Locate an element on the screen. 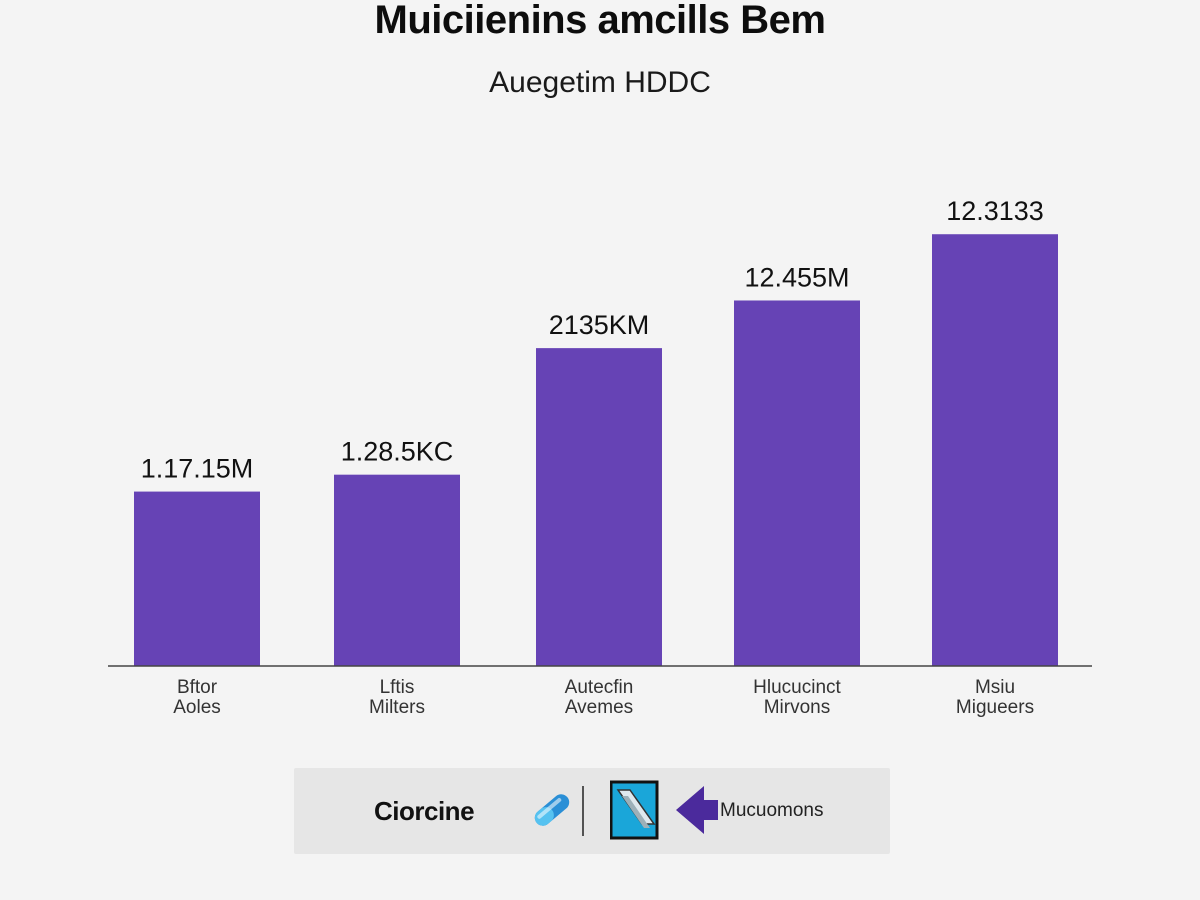 Image resolution: width=1200 pixels, height=900 pixels. data-label-1: 1.17.15M is located at coordinates (197, 469).